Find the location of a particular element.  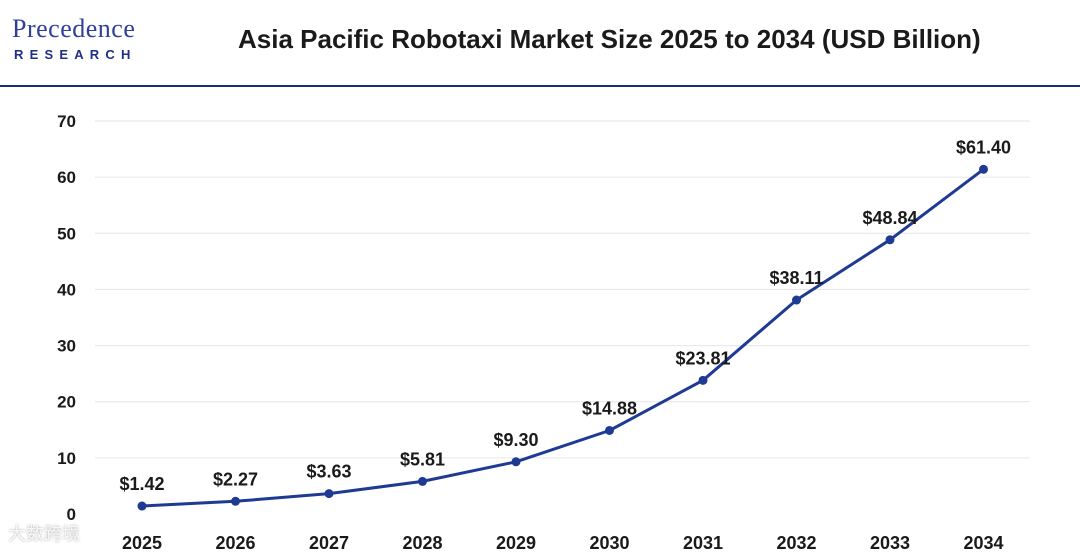

y-tick-label: 0 is located at coordinates (71, 514).